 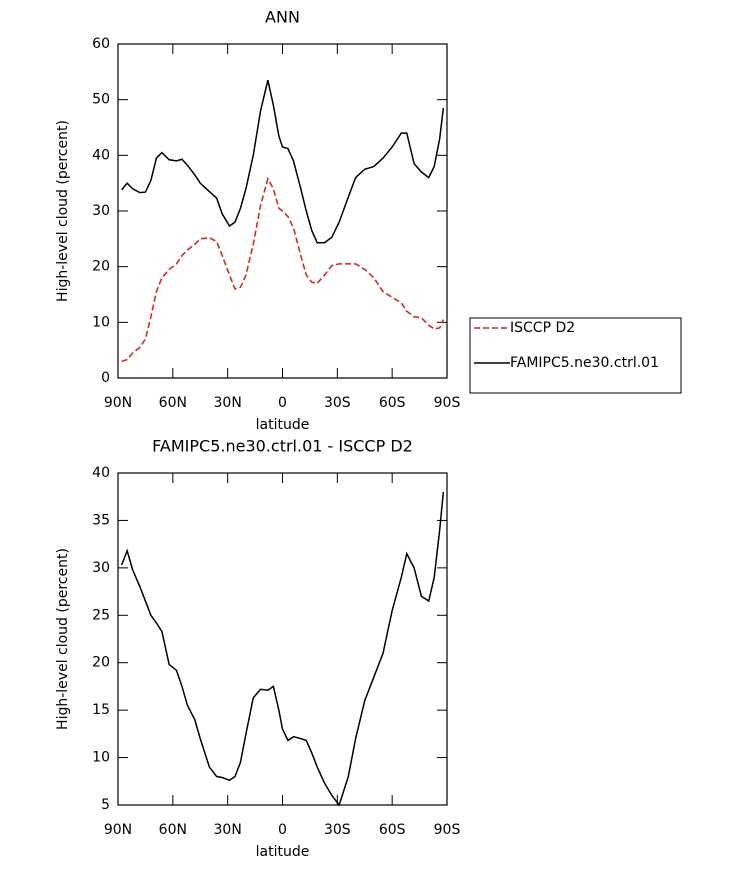 I want to click on y-tick-label: 60, so click(x=101, y=44).